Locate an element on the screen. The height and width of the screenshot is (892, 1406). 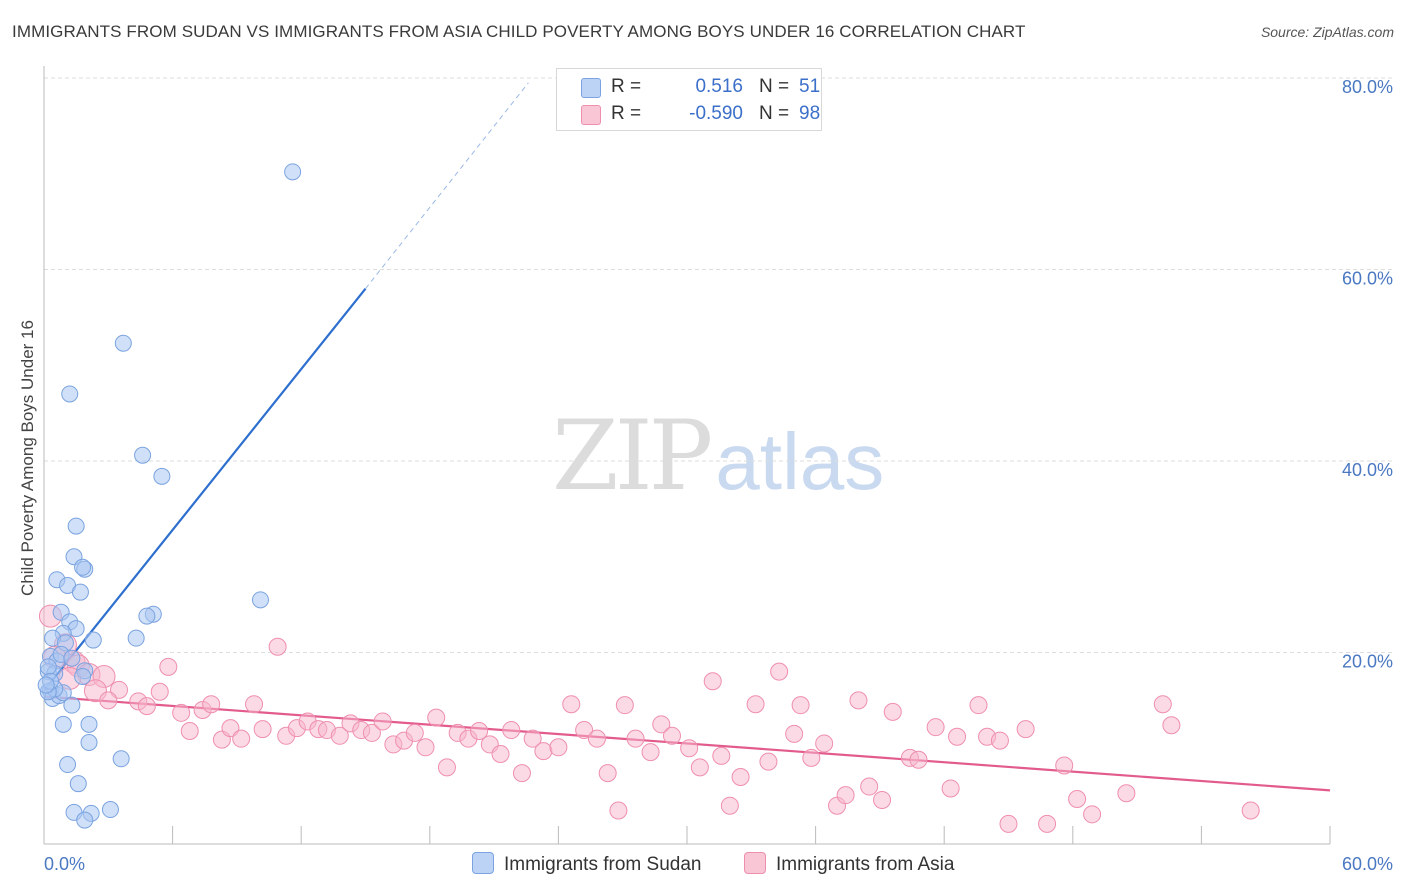
series-sudan-points is located at coordinates (169, 496).